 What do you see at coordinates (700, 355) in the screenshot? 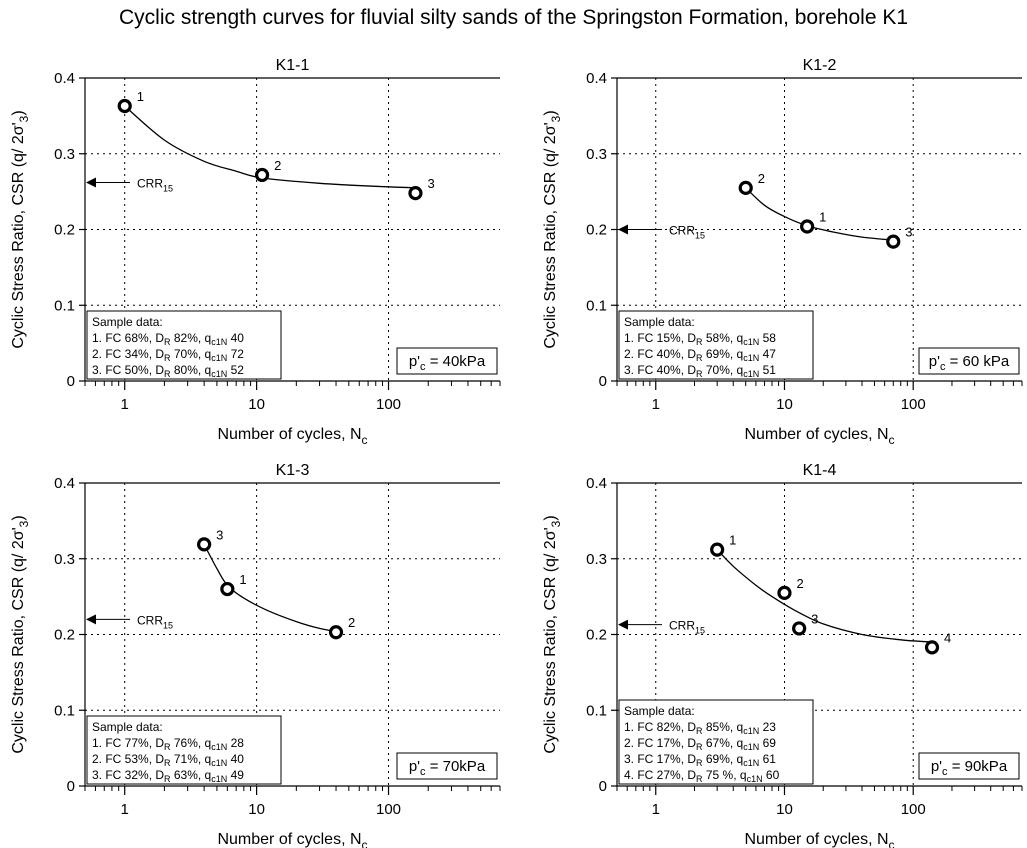
I see `sample-row: 2. FC 40%, DR 69%, qc1N 47` at bounding box center [700, 355].